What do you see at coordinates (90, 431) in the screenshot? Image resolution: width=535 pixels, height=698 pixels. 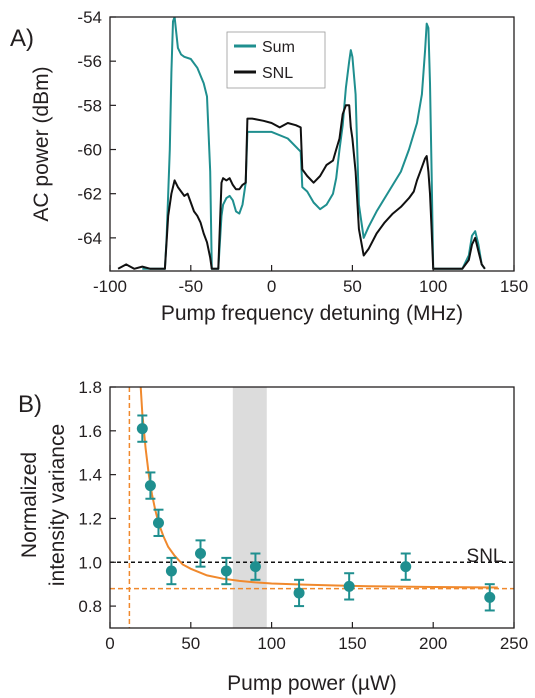 I see `y-tick-label: 1.6` at bounding box center [90, 431].